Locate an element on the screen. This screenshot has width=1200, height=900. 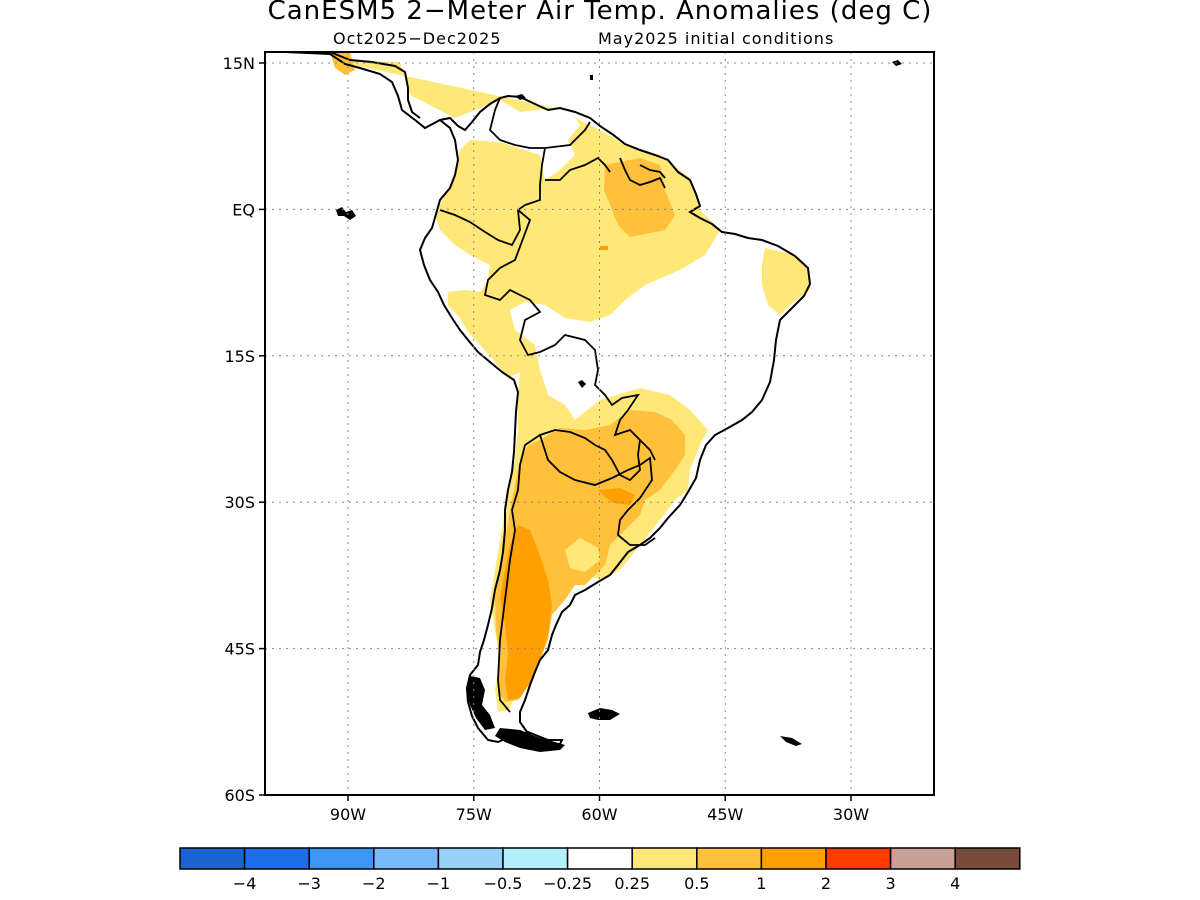
lon-label: 75W is located at coordinates (474, 814).